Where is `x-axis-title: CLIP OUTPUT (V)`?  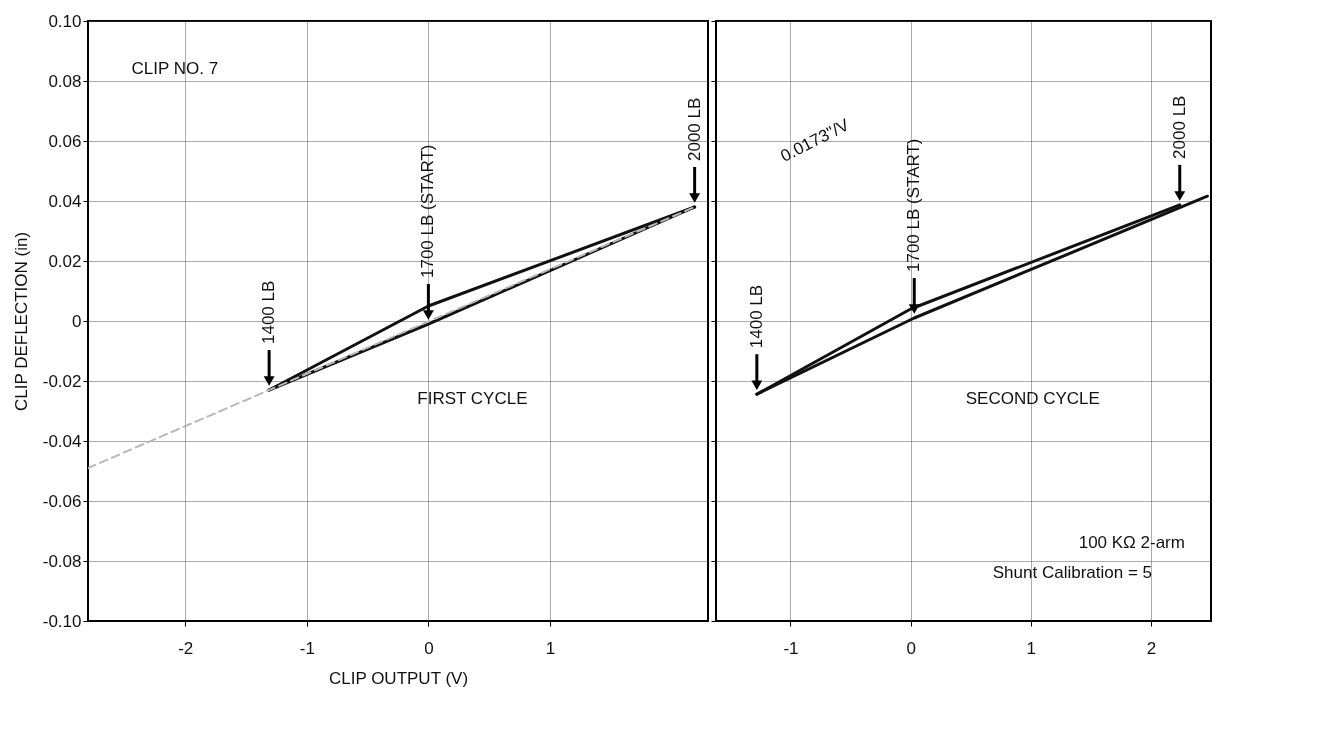 x-axis-title: CLIP OUTPUT (V) is located at coordinates (398, 678).